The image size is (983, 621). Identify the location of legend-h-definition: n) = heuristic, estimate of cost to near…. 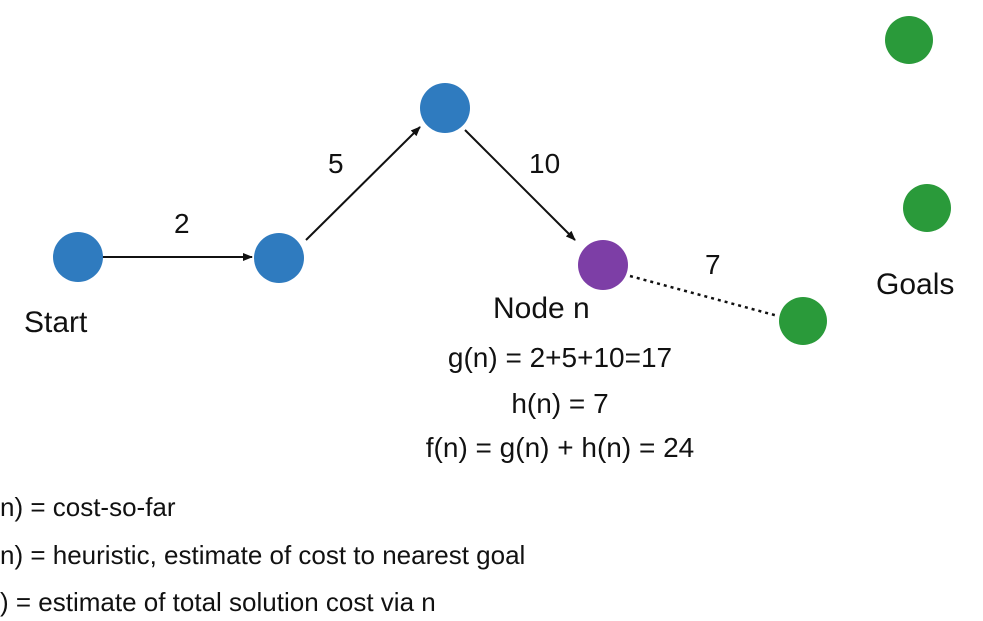
(263, 555).